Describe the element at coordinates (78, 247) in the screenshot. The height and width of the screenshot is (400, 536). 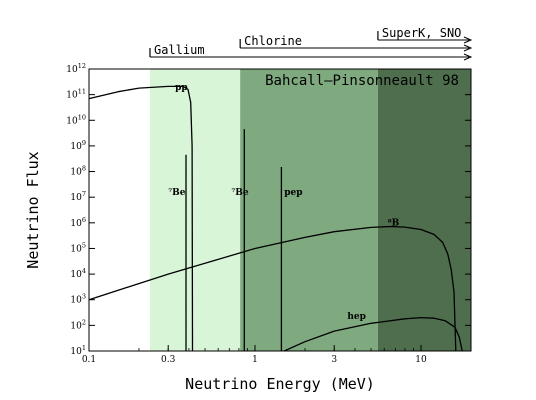
I see `y-tick-label: 10⁵` at that location.